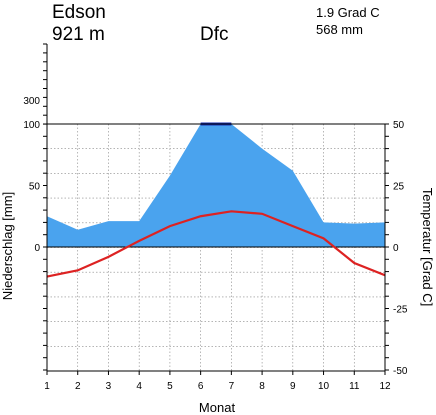  Describe the element at coordinates (170, 386) in the screenshot. I see `month-tick-label: 5` at that location.